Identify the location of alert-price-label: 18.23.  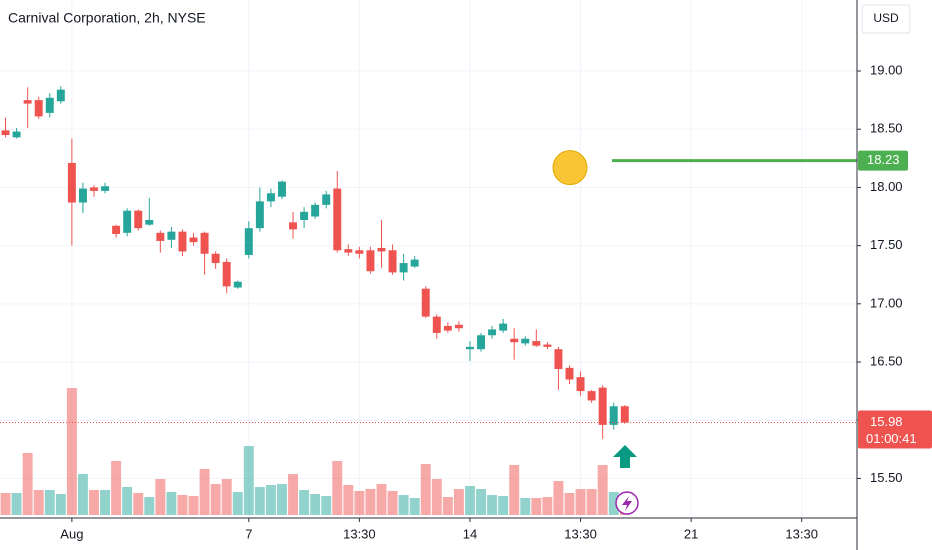
(883, 159).